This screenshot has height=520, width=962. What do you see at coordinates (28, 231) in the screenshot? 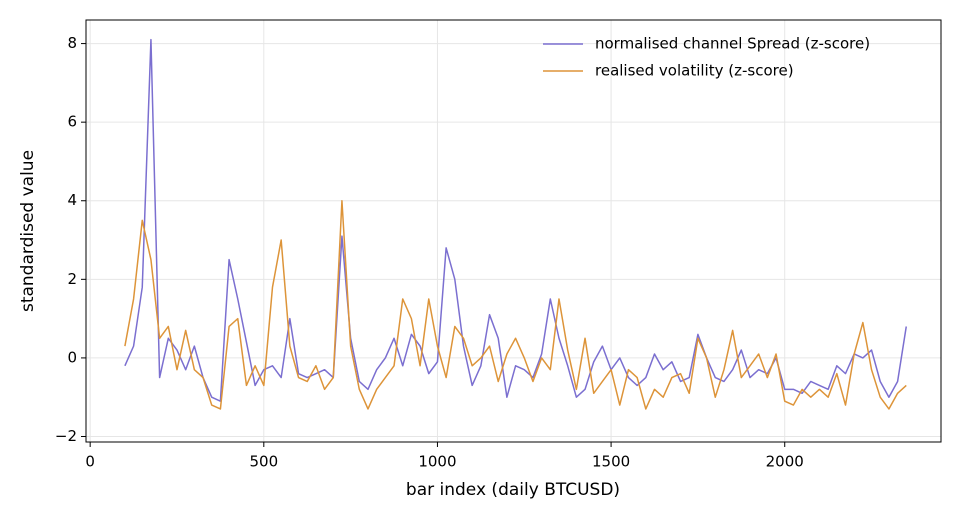
I see `y-axis-label: standardised value` at bounding box center [28, 231].